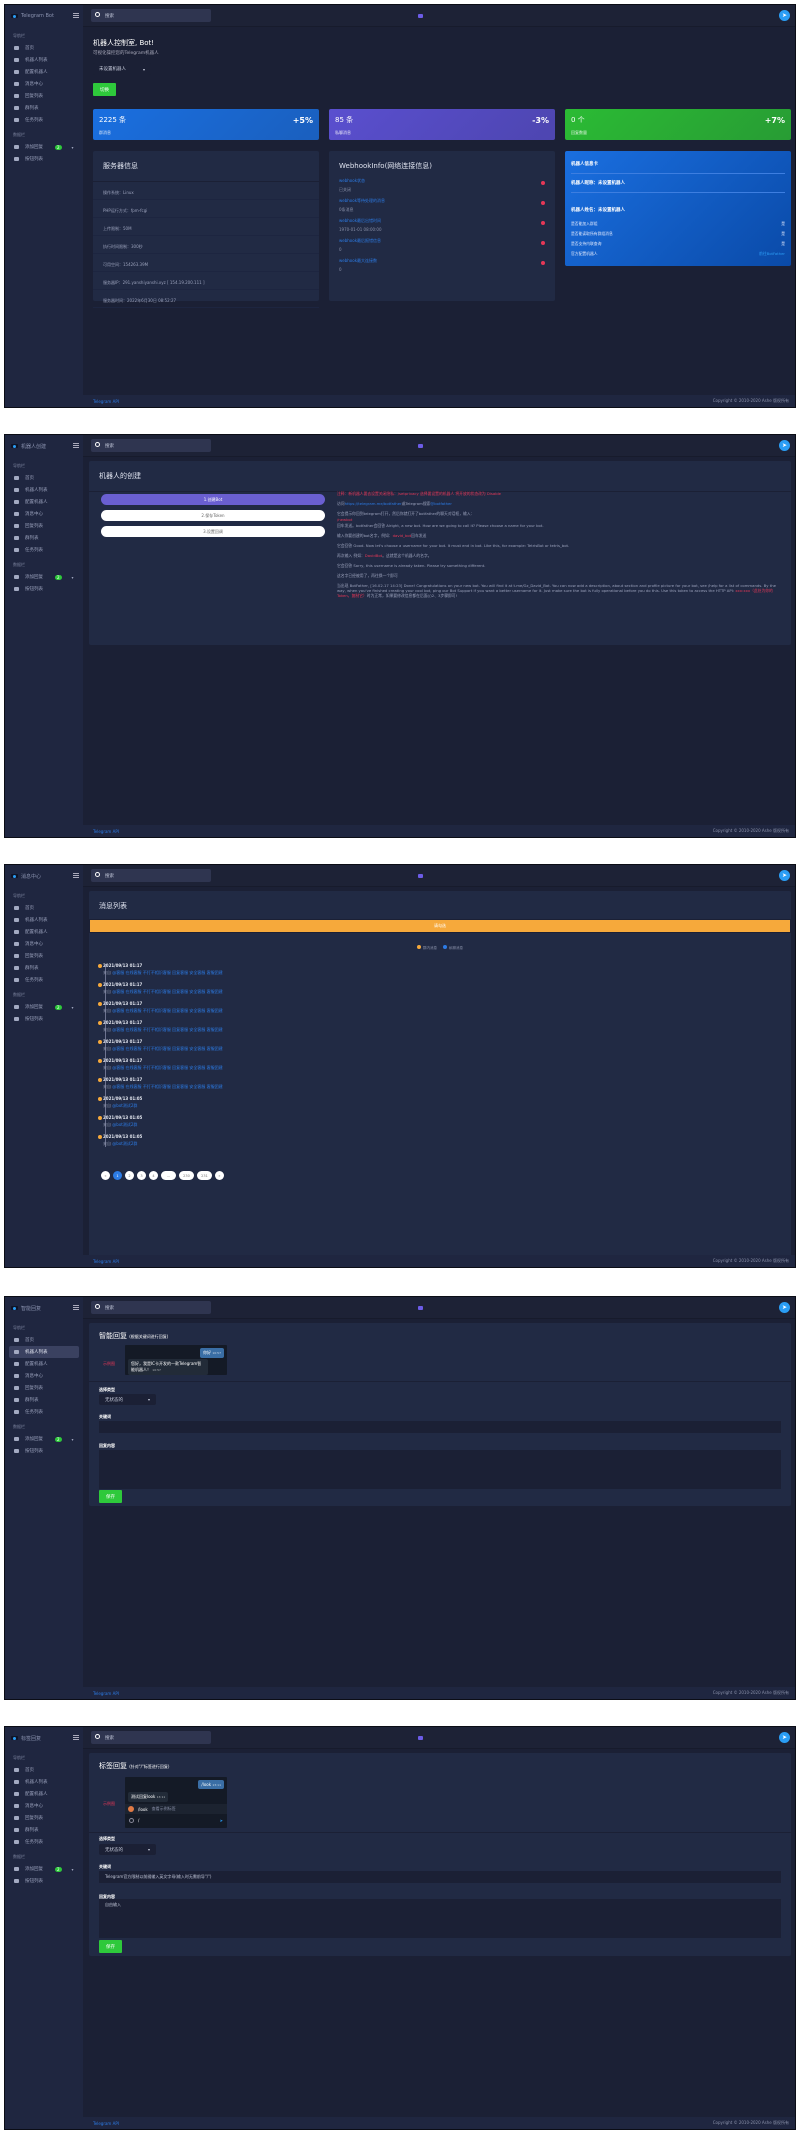 This screenshot has width=800, height=2133. I want to click on legend-item: 群内消息, so click(427, 948).